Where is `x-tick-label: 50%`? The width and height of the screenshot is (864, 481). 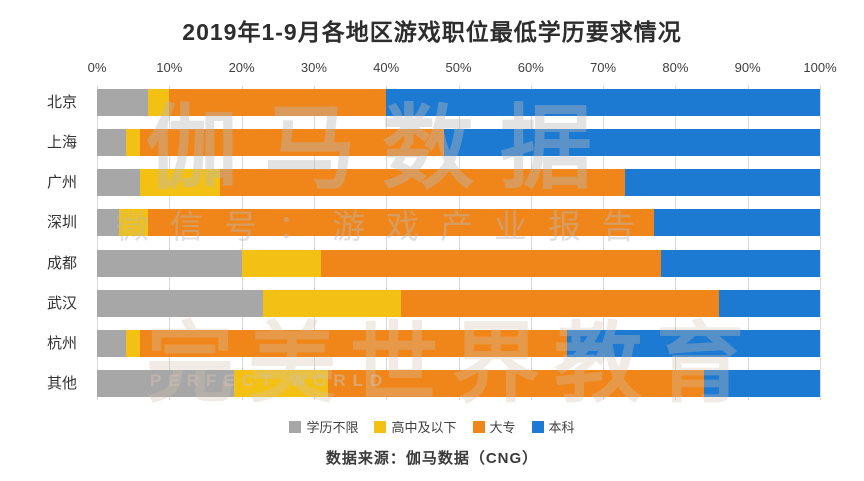 x-tick-label: 50% is located at coordinates (458, 67).